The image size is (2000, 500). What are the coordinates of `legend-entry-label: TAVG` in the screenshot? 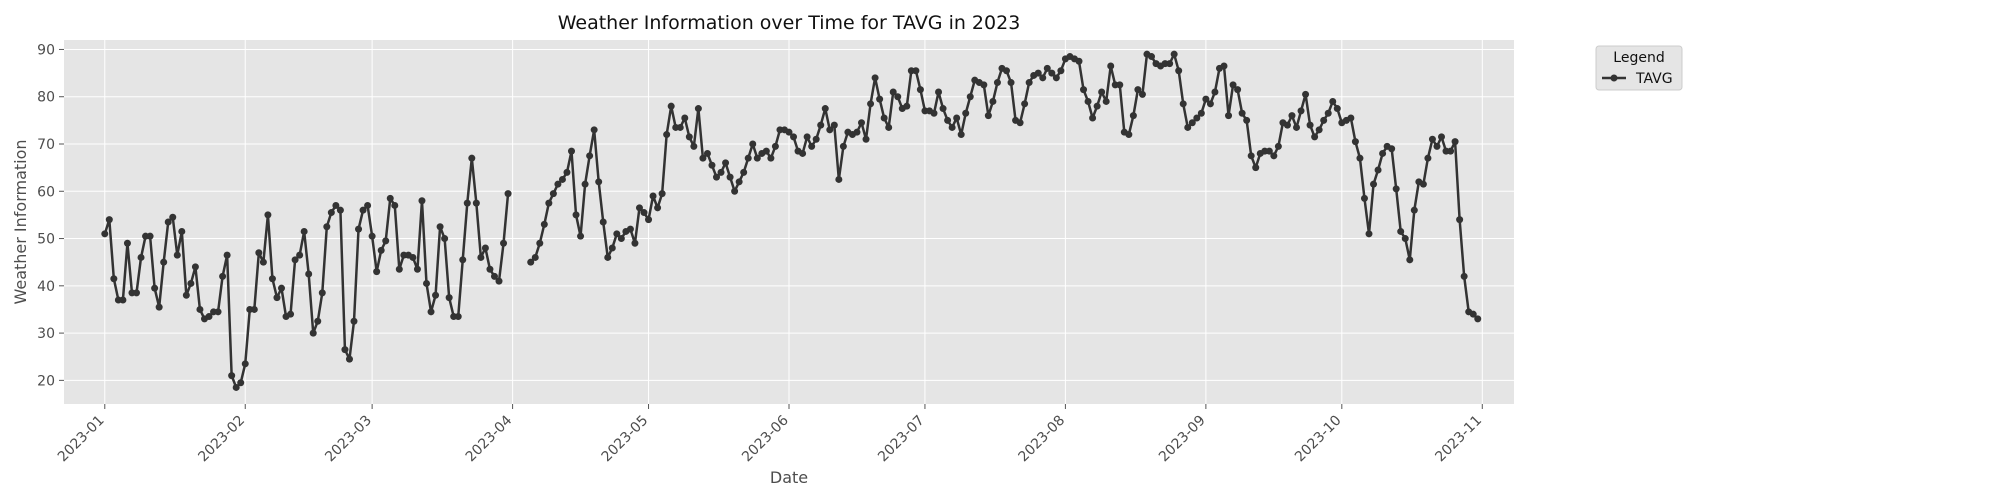 It's located at (1654, 79).